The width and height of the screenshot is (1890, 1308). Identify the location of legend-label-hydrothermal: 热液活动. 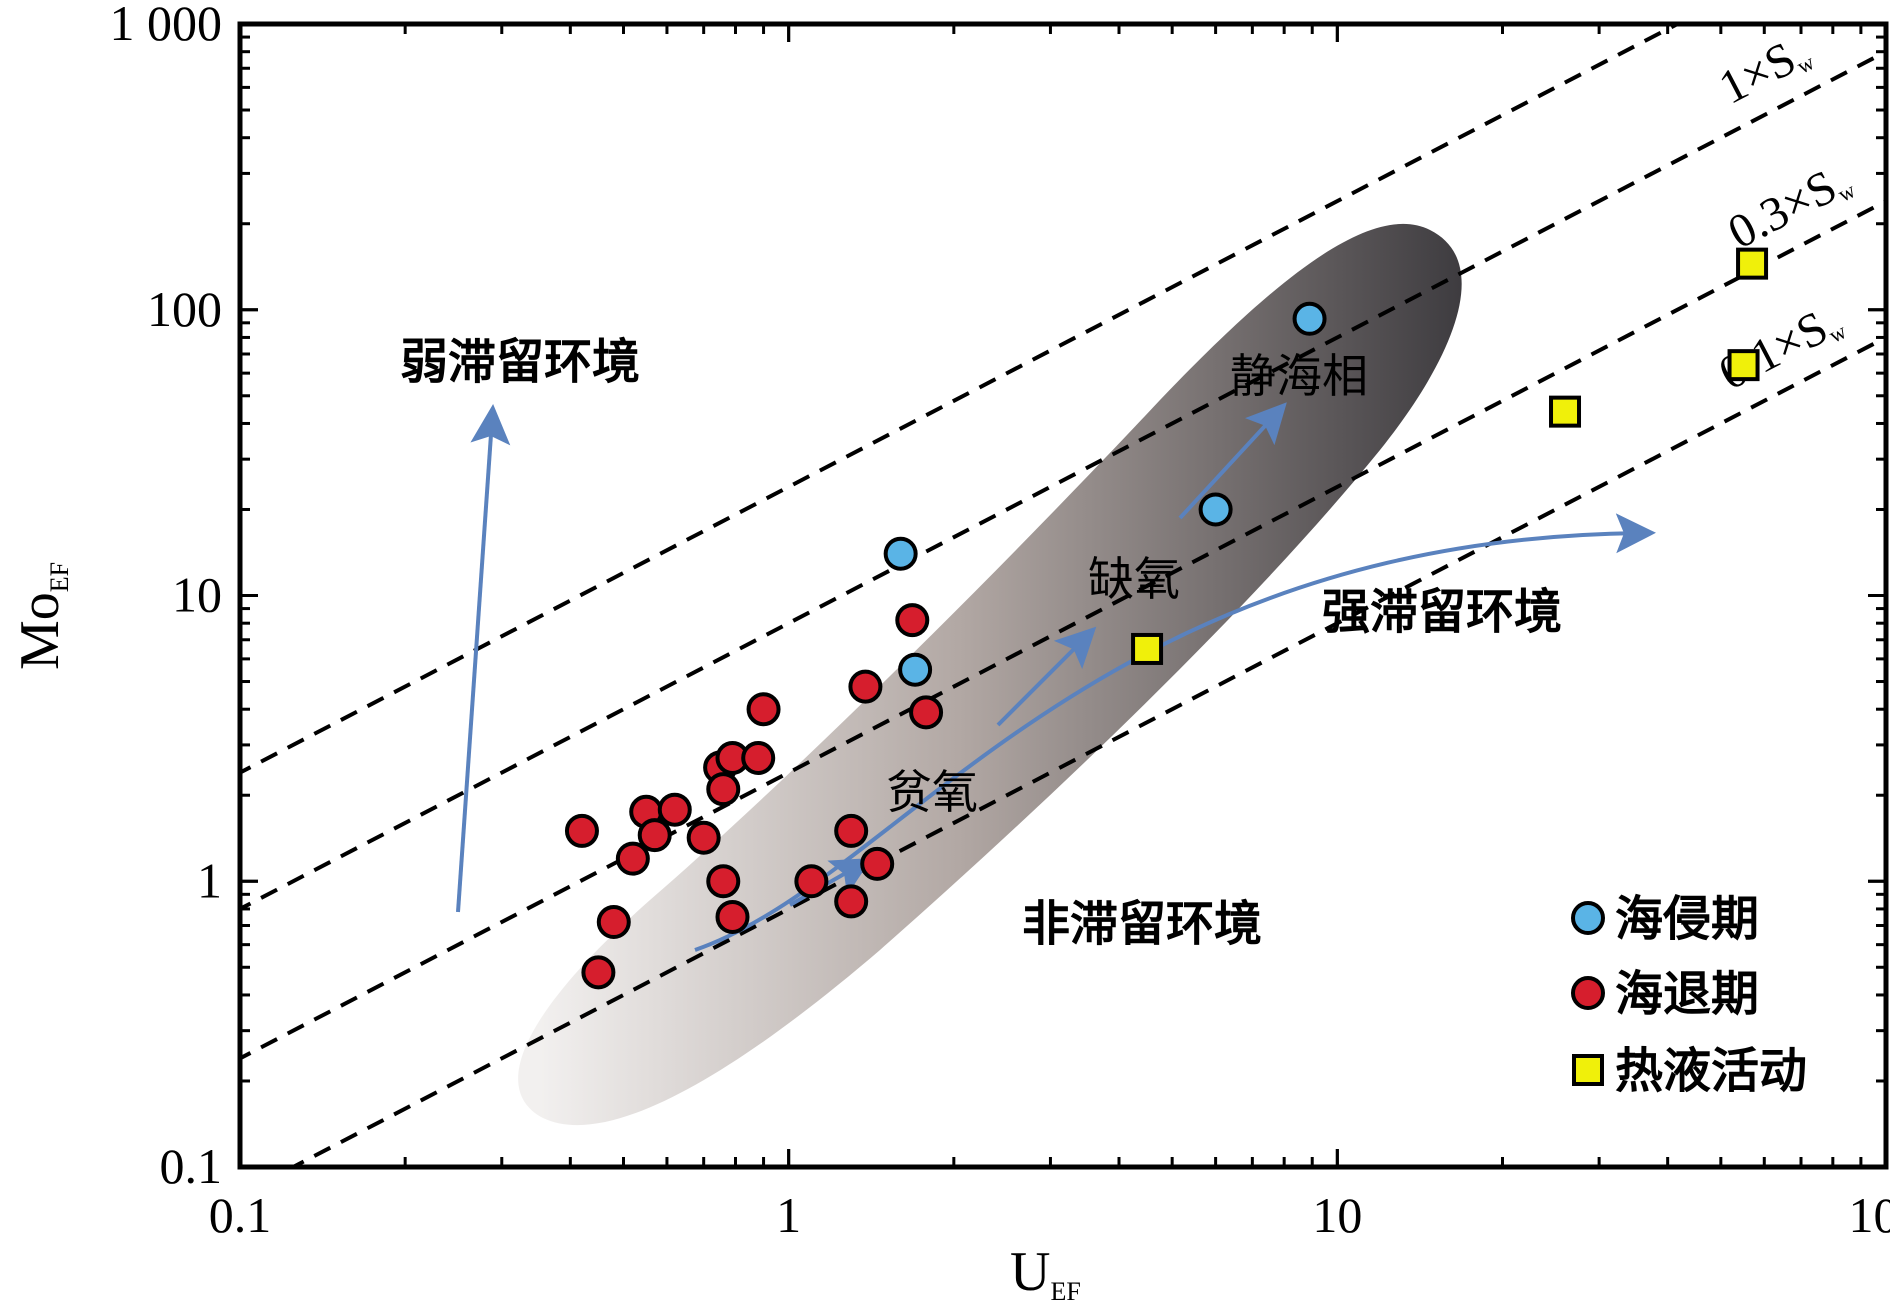
(1711, 1071).